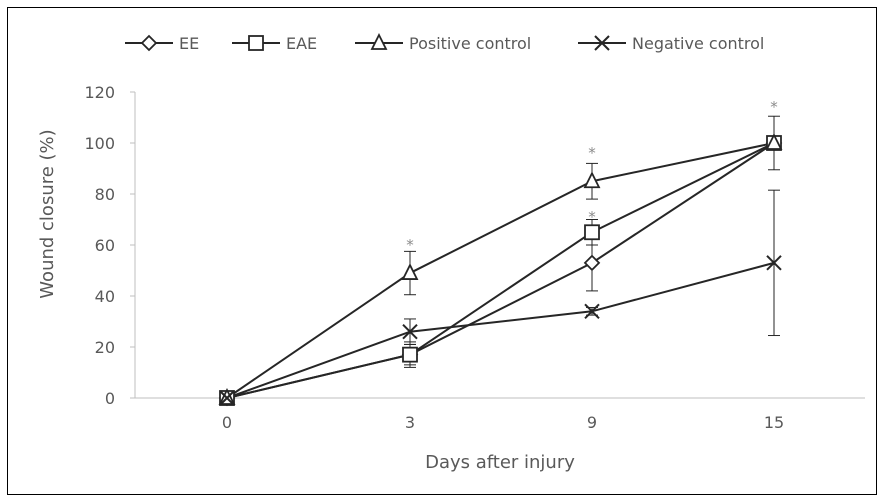  What do you see at coordinates (99, 143) in the screenshot?
I see `y-tick-label: 100` at bounding box center [99, 143].